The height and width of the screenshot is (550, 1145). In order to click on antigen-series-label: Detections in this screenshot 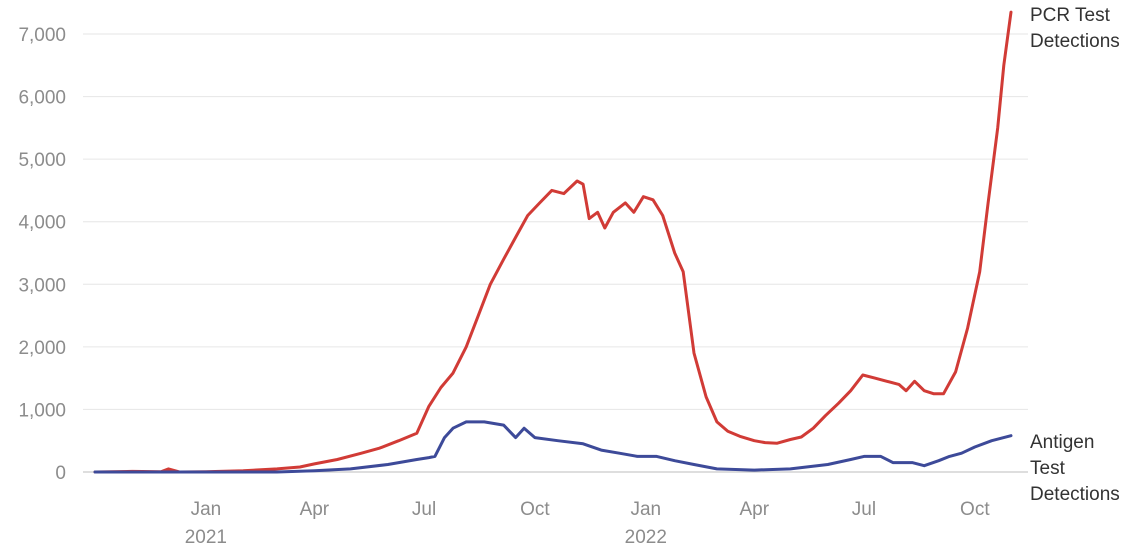, I will do `click(1075, 494)`.